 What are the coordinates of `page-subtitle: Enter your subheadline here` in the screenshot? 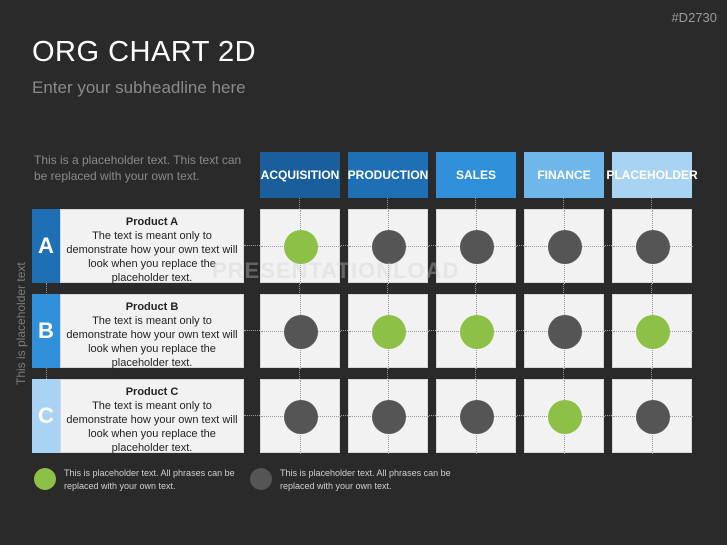 It's located at (139, 87).